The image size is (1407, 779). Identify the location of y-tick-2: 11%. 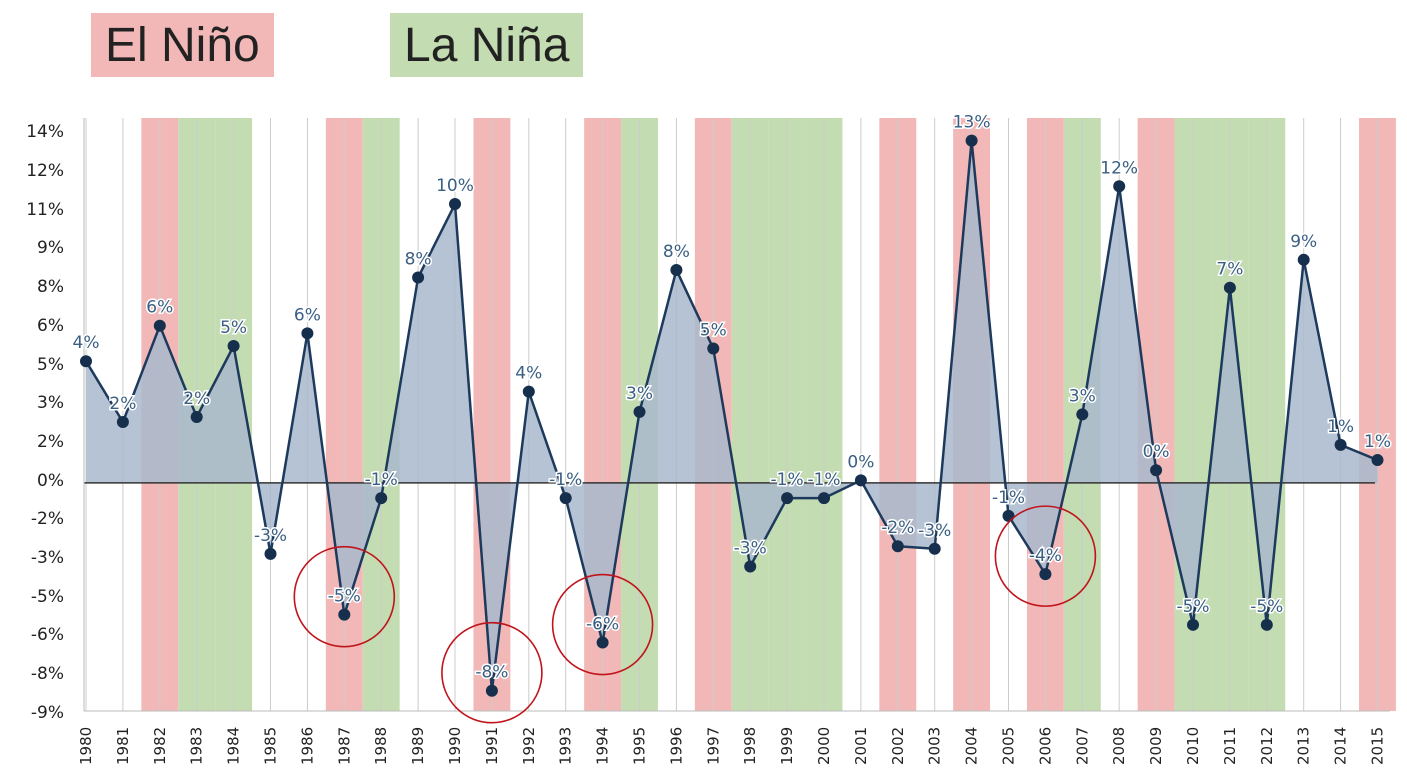
(45, 210).